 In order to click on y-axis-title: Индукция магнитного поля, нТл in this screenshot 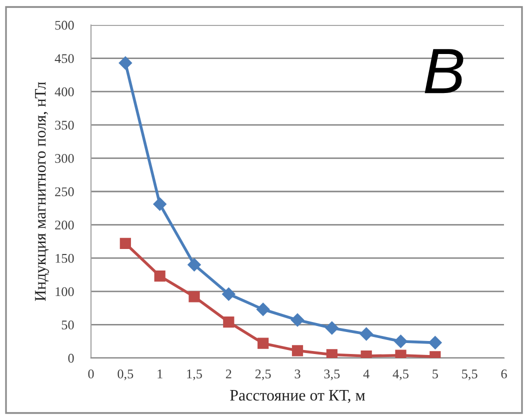, I will do `click(42, 191)`.